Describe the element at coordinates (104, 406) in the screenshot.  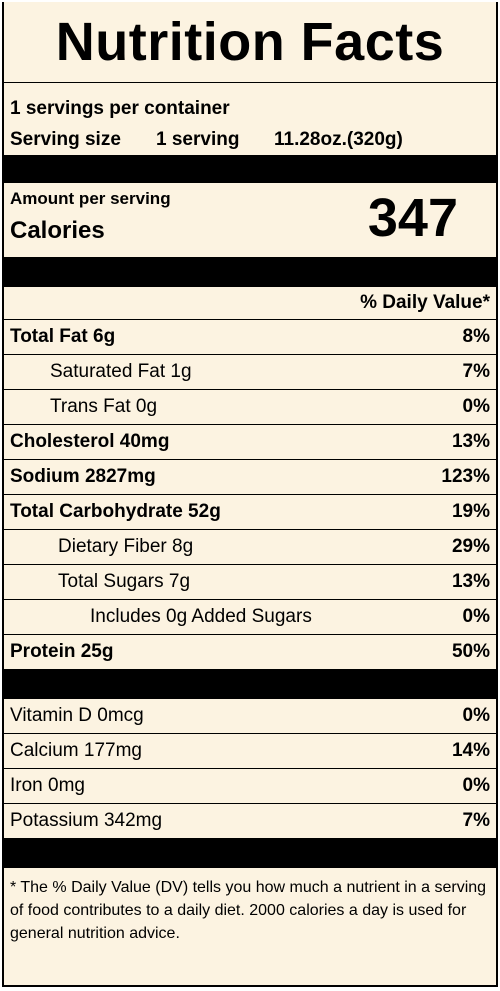
I see `nutrient-name: Trans Fat 0g` at that location.